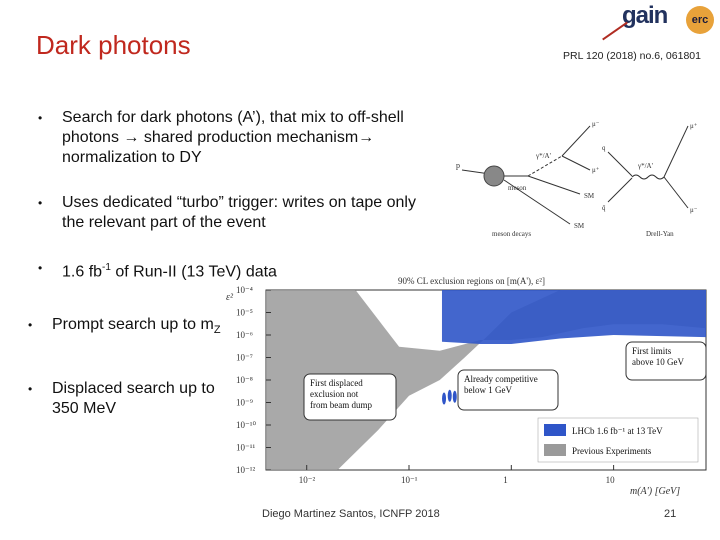  What do you see at coordinates (471, 281) in the screenshot?
I see `chart-title: 90% CL exclusion regions on [m(A'), ε²]` at bounding box center [471, 281].